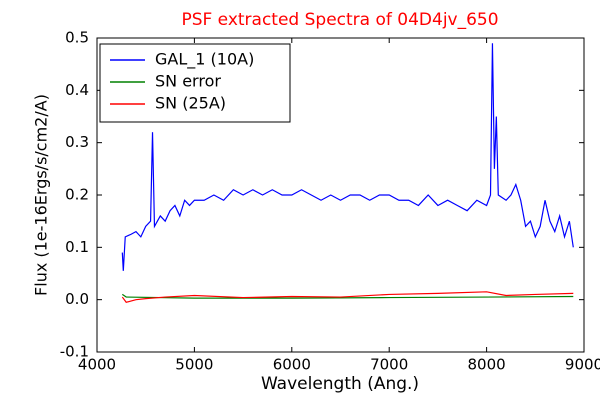  I want to click on x-axis-label: Wavelength (Ang.), so click(340, 384).